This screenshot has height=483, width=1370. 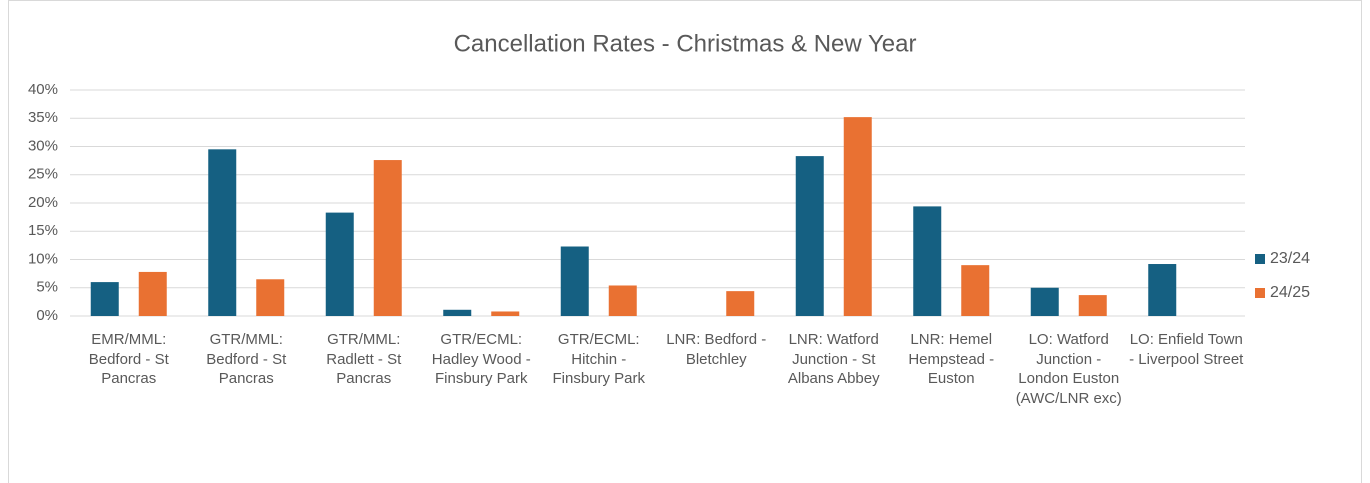 I want to click on x-tick-label: GTR/MML: Bedford - St Pancras, so click(x=246, y=359).